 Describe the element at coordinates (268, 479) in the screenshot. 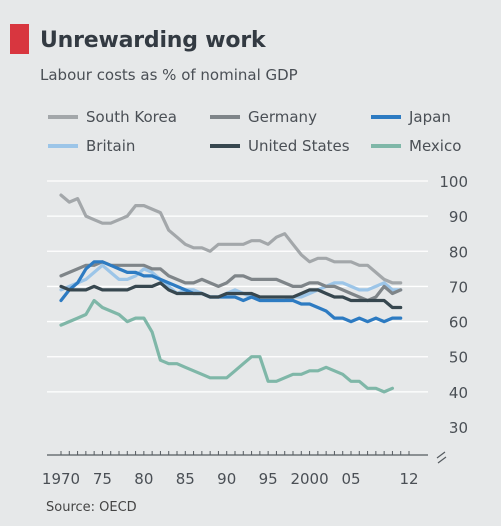

I see `x-tick-label-95: 95` at that location.